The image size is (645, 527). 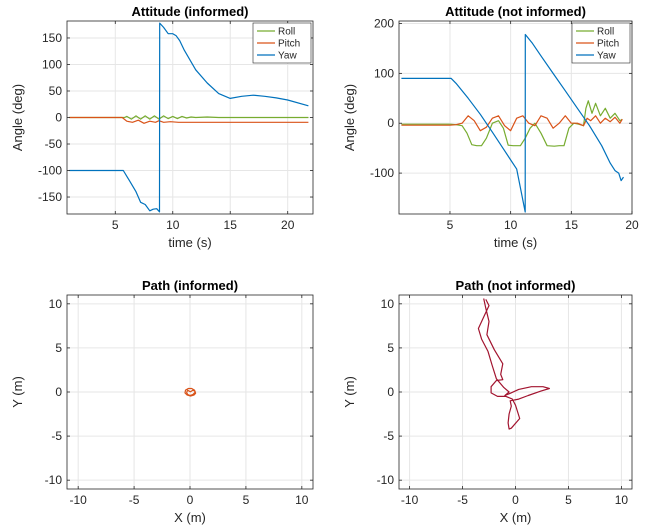 What do you see at coordinates (622, 500) in the screenshot?
I see `path-not-informed-xtick-label: 10` at bounding box center [622, 500].